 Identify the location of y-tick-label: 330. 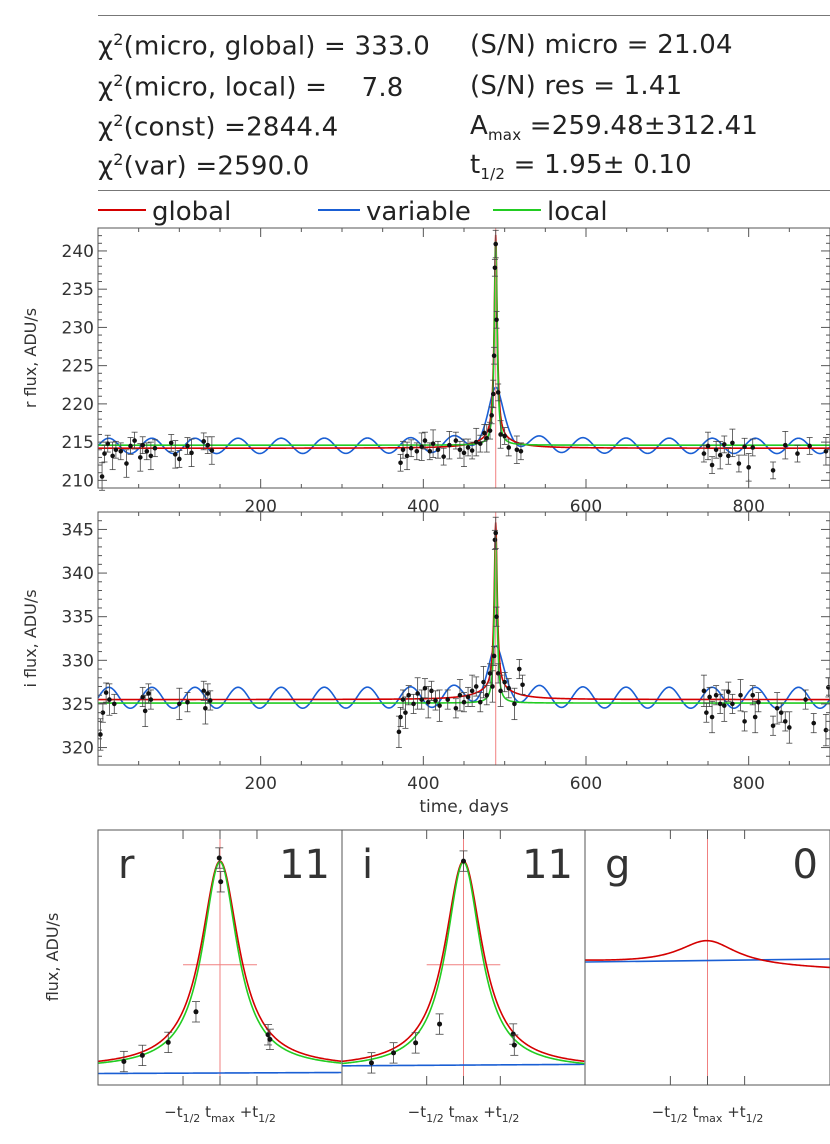
(78, 661).